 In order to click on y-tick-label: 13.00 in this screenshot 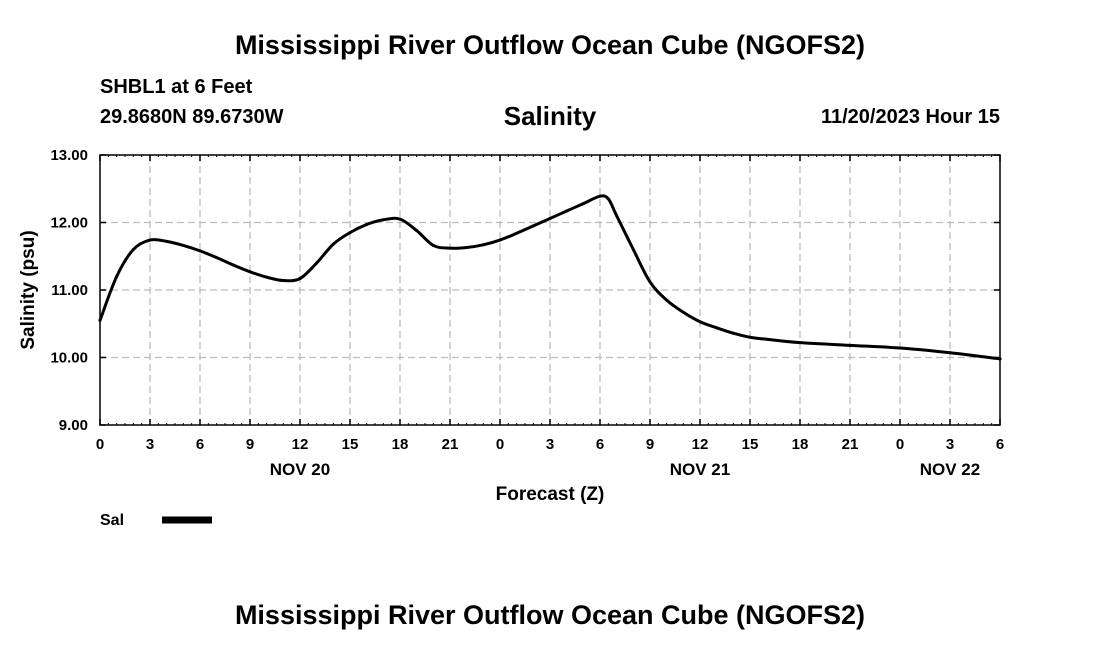, I will do `click(69, 155)`.